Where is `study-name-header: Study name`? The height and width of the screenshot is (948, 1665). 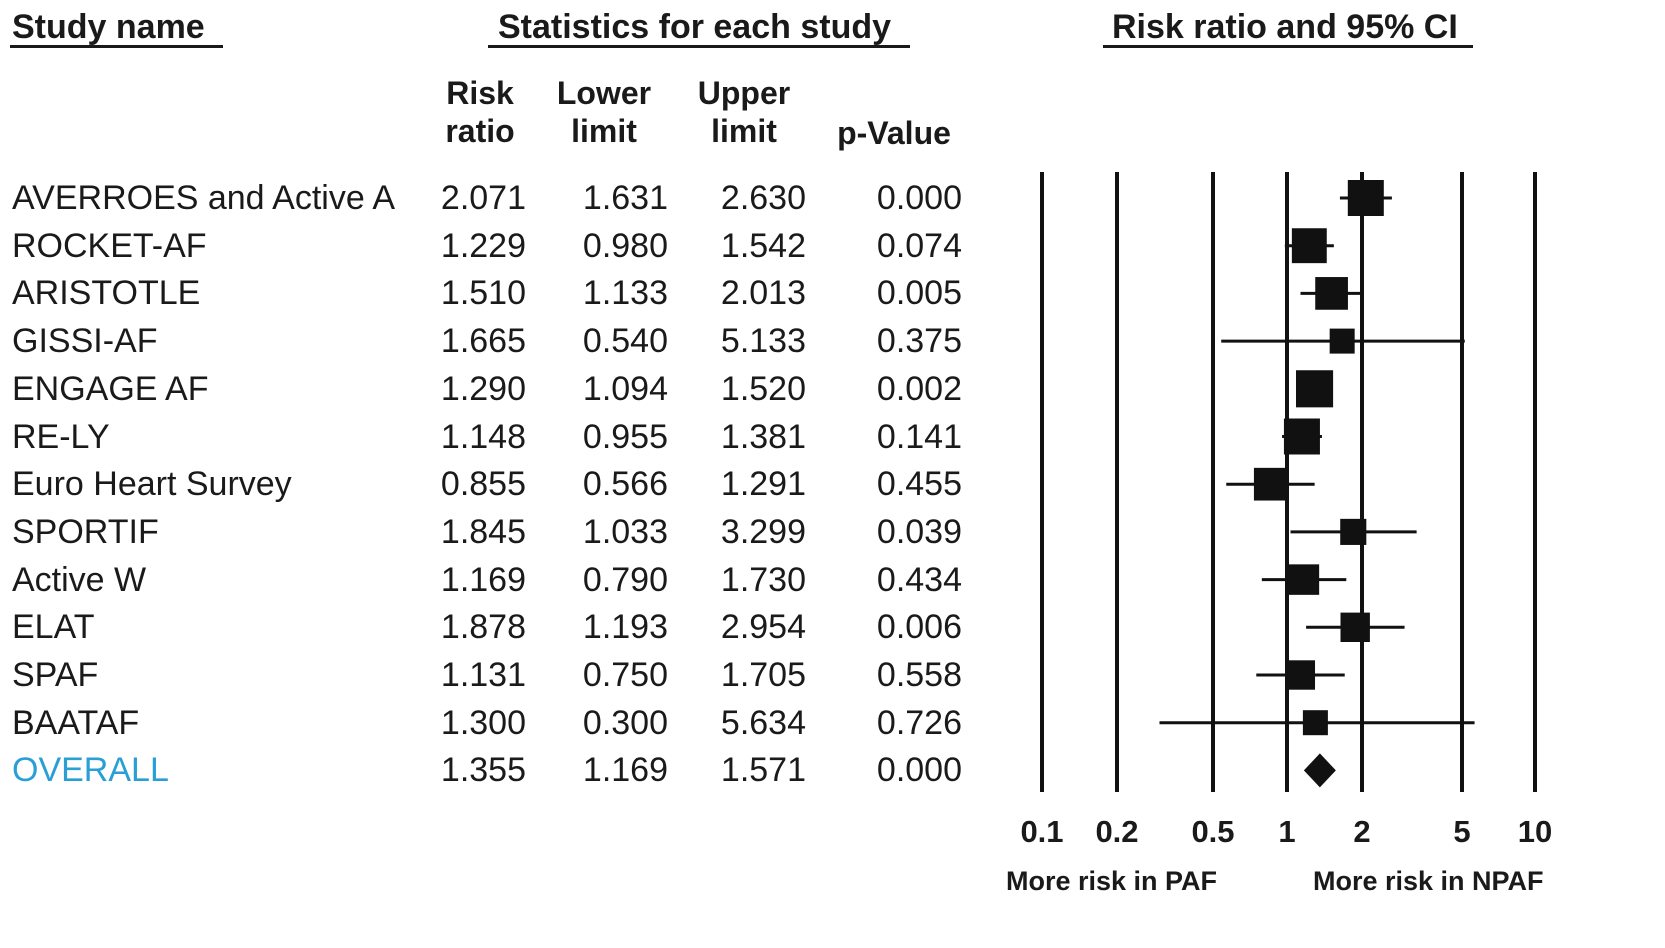 study-name-header: Study name is located at coordinates (108, 27).